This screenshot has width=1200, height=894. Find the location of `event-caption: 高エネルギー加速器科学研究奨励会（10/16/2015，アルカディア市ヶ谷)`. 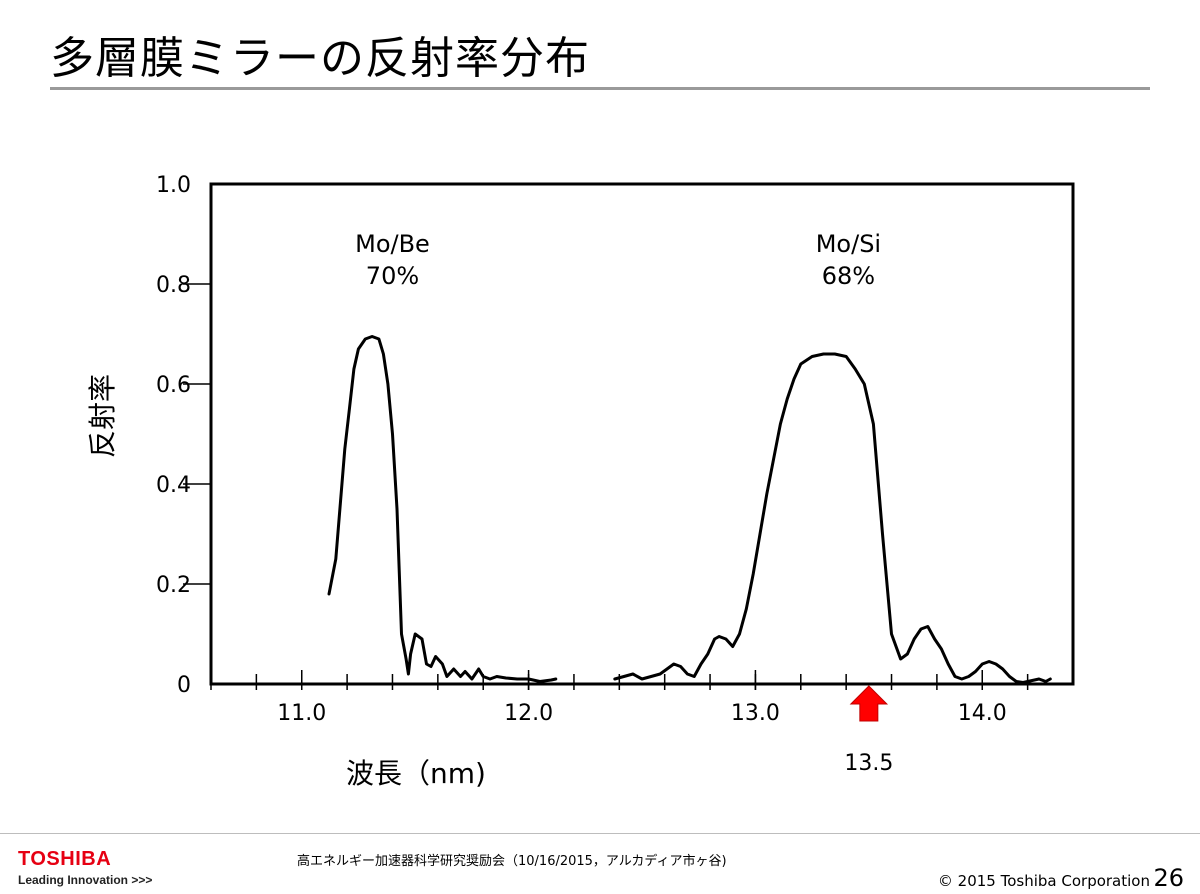

event-caption: 高エネルギー加速器科学研究奨励会（10/16/2015，アルカディア市ヶ谷) is located at coordinates (512, 861).